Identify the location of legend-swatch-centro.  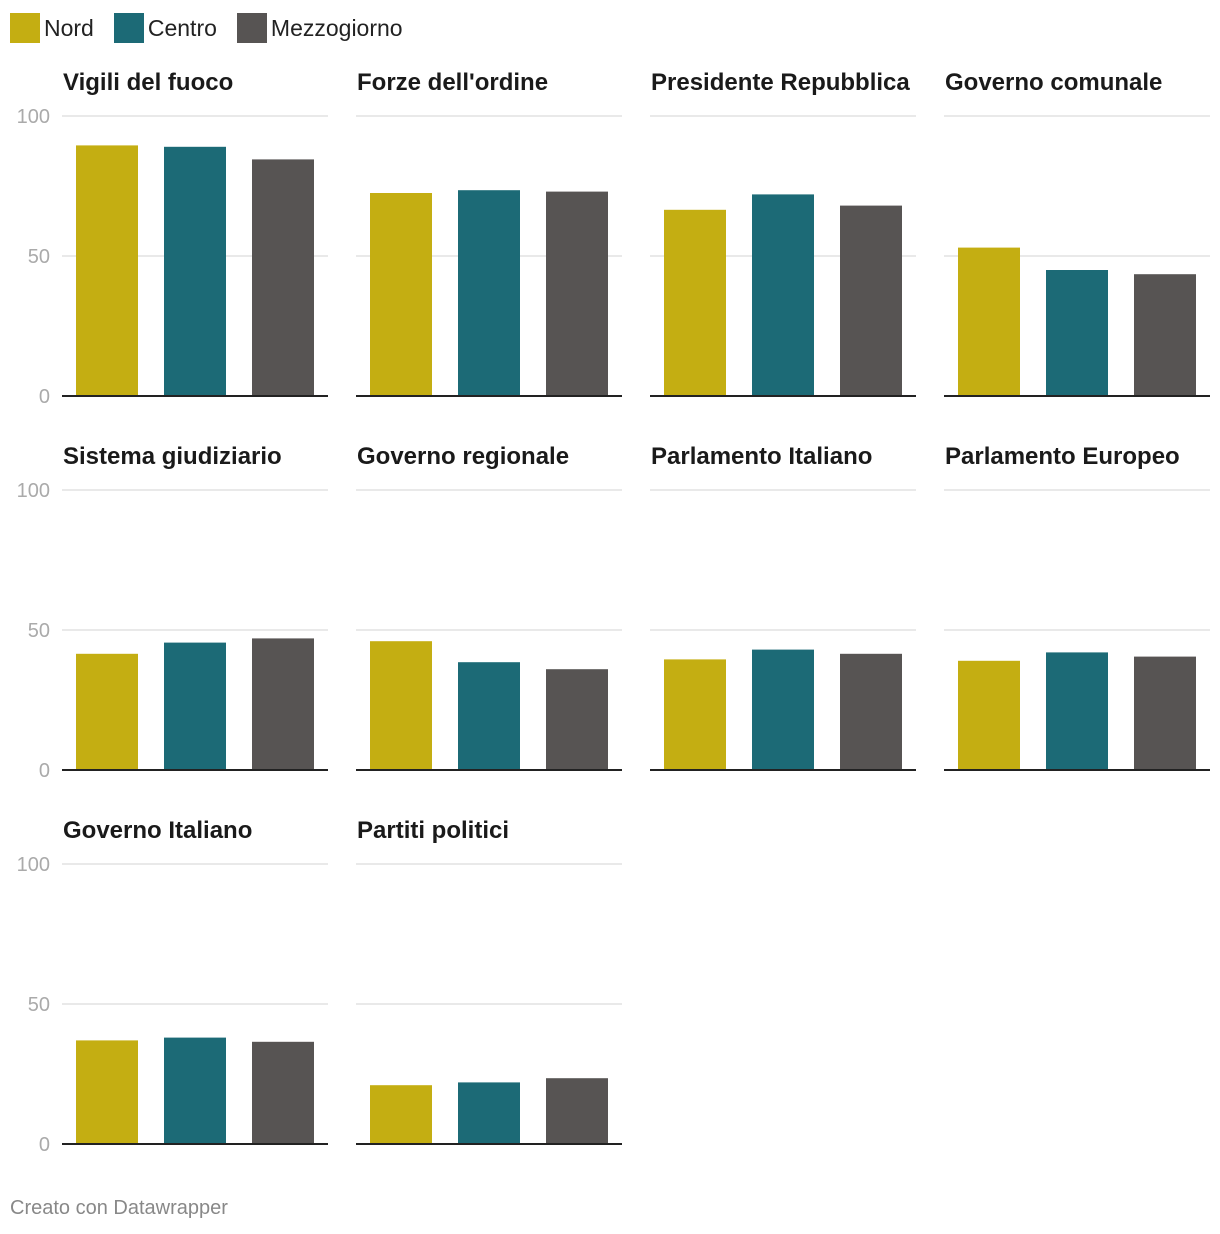
(128, 28).